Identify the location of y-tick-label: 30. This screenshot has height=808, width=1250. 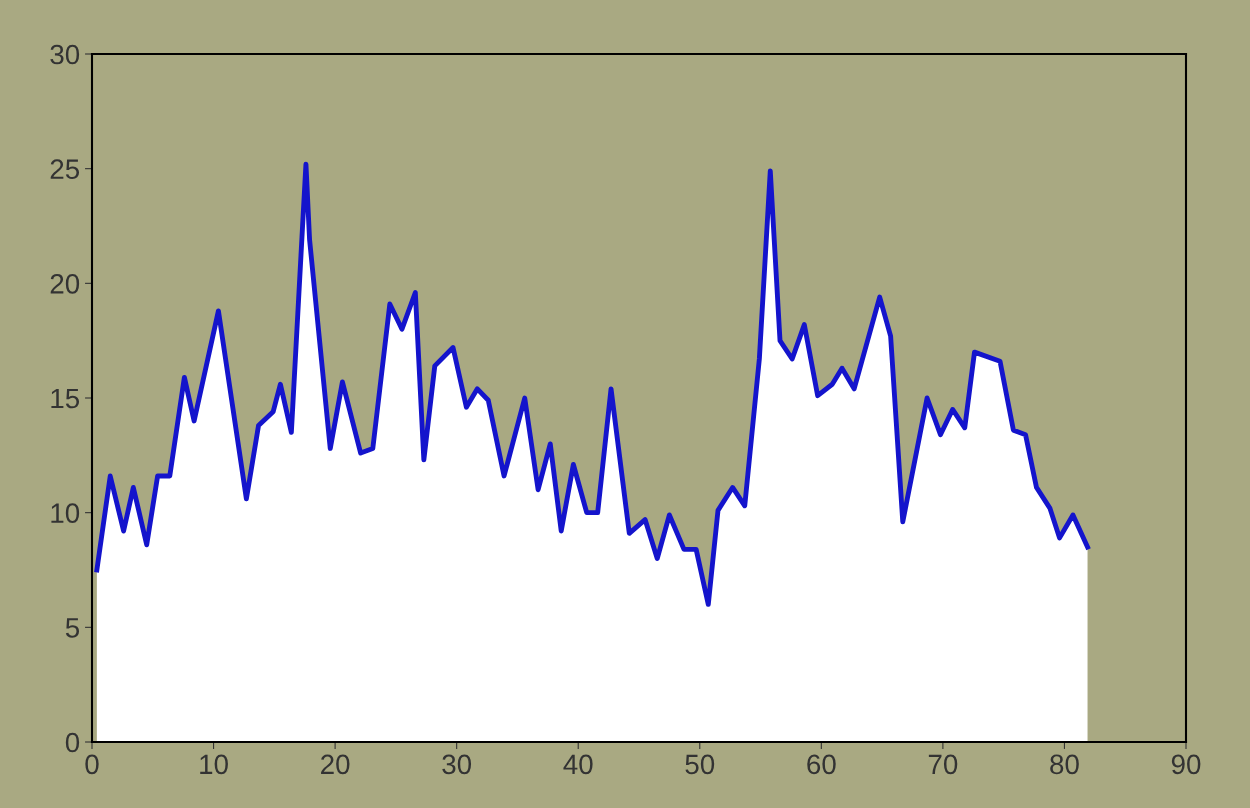
(65, 54).